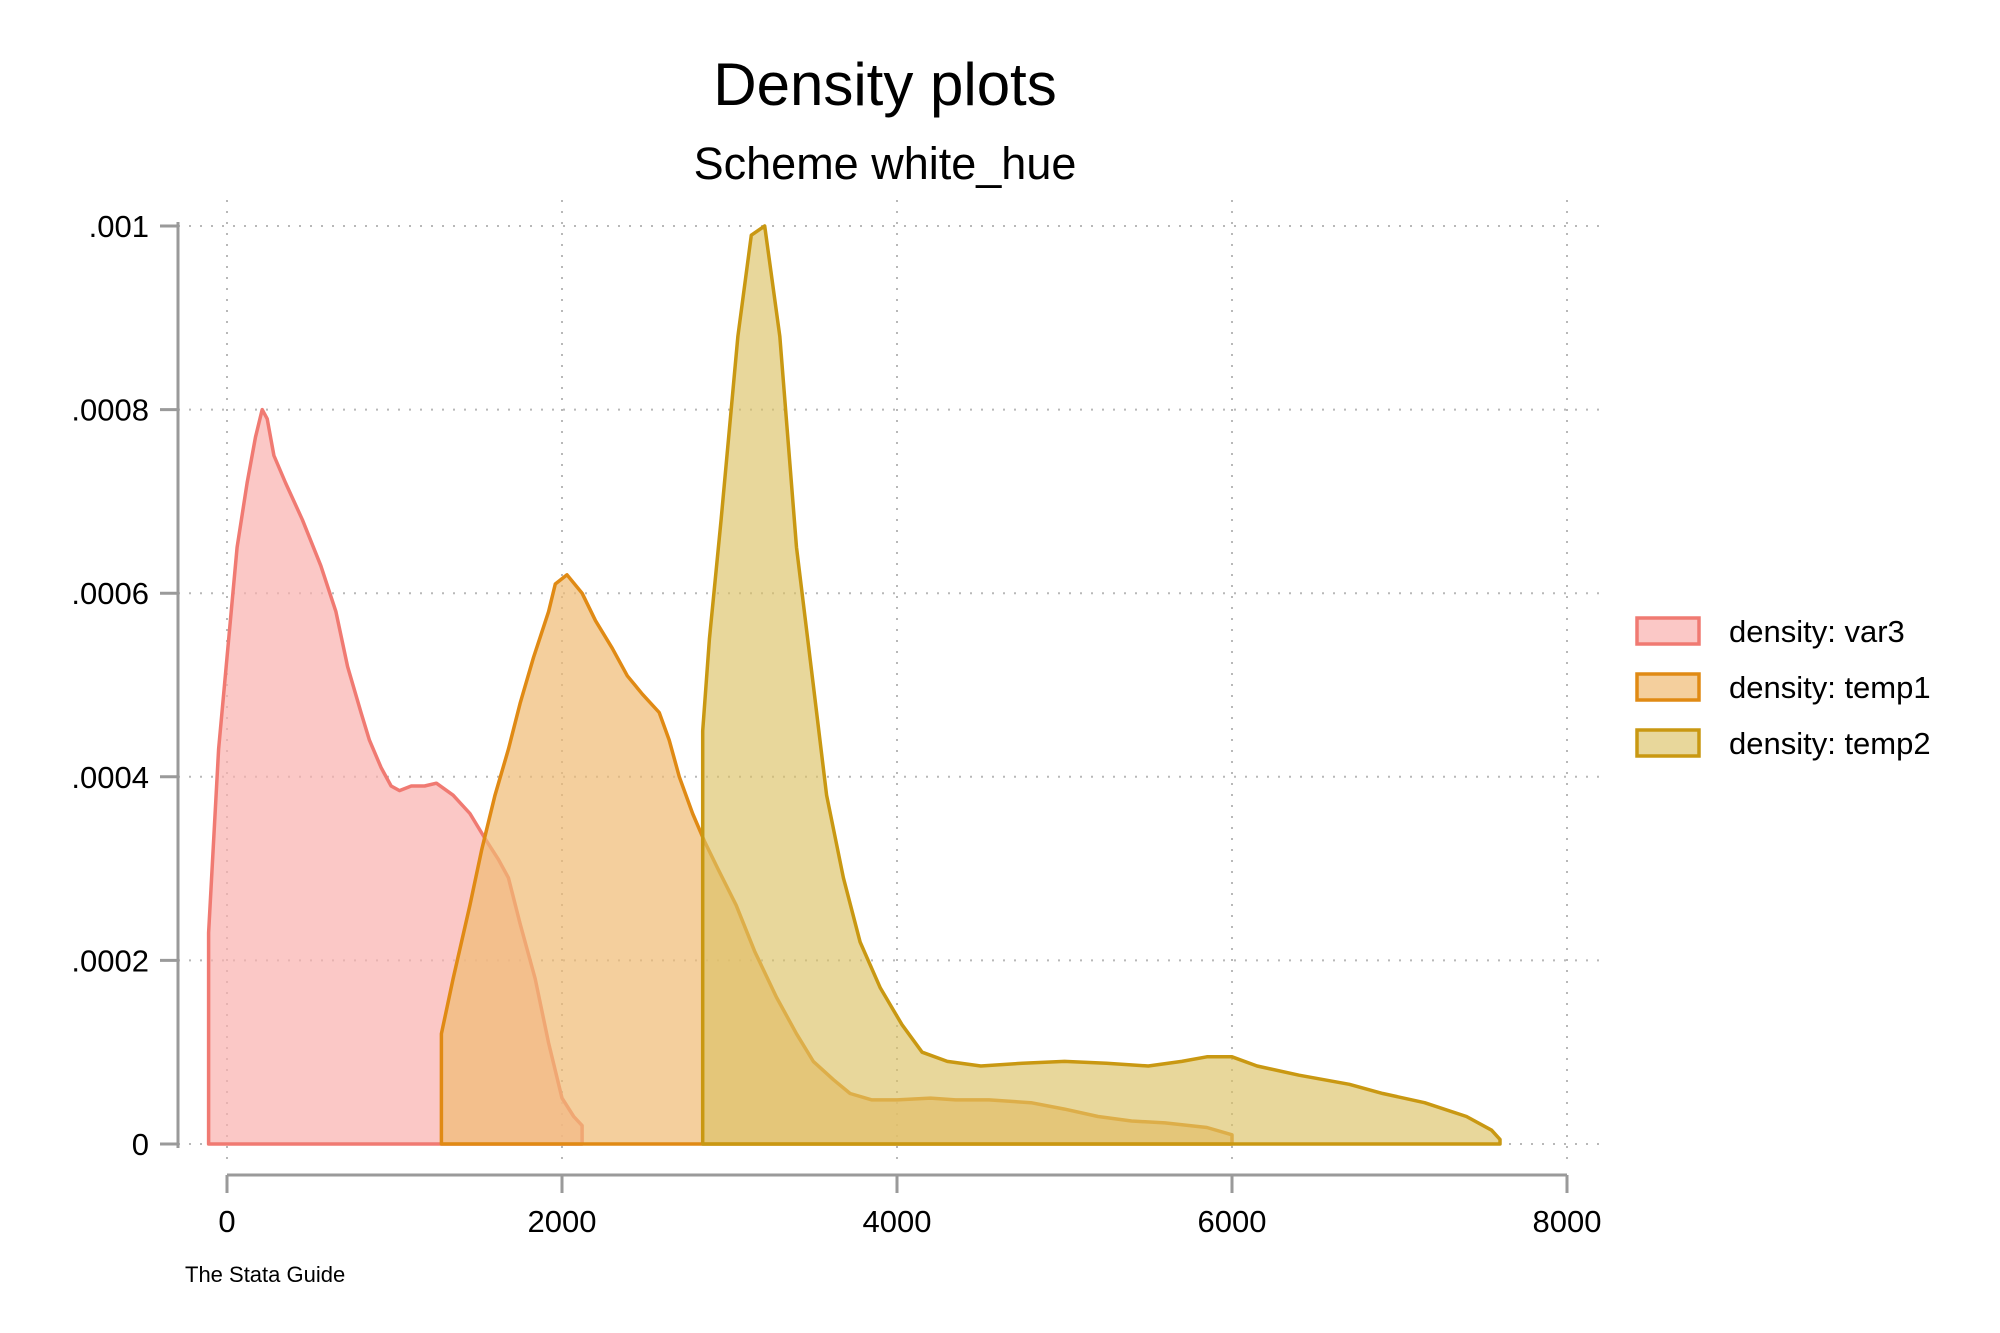 The width and height of the screenshot is (2000, 1333). I want to click on y-tick-label: 0, so click(140, 1144).